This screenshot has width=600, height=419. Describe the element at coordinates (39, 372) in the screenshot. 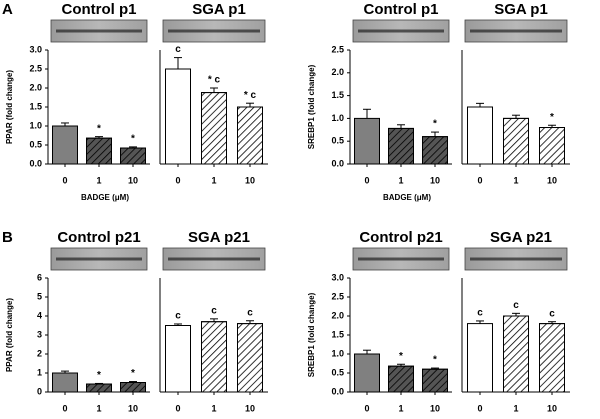

I see `y-tick-label: 1` at that location.